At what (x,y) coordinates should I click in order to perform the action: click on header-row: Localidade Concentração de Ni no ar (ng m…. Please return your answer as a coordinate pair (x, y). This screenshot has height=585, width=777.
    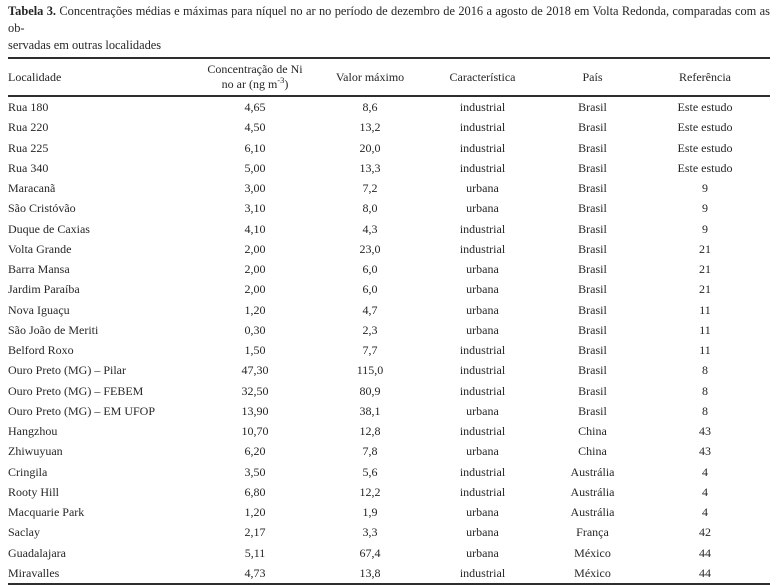
    Looking at the image, I should click on (389, 77).